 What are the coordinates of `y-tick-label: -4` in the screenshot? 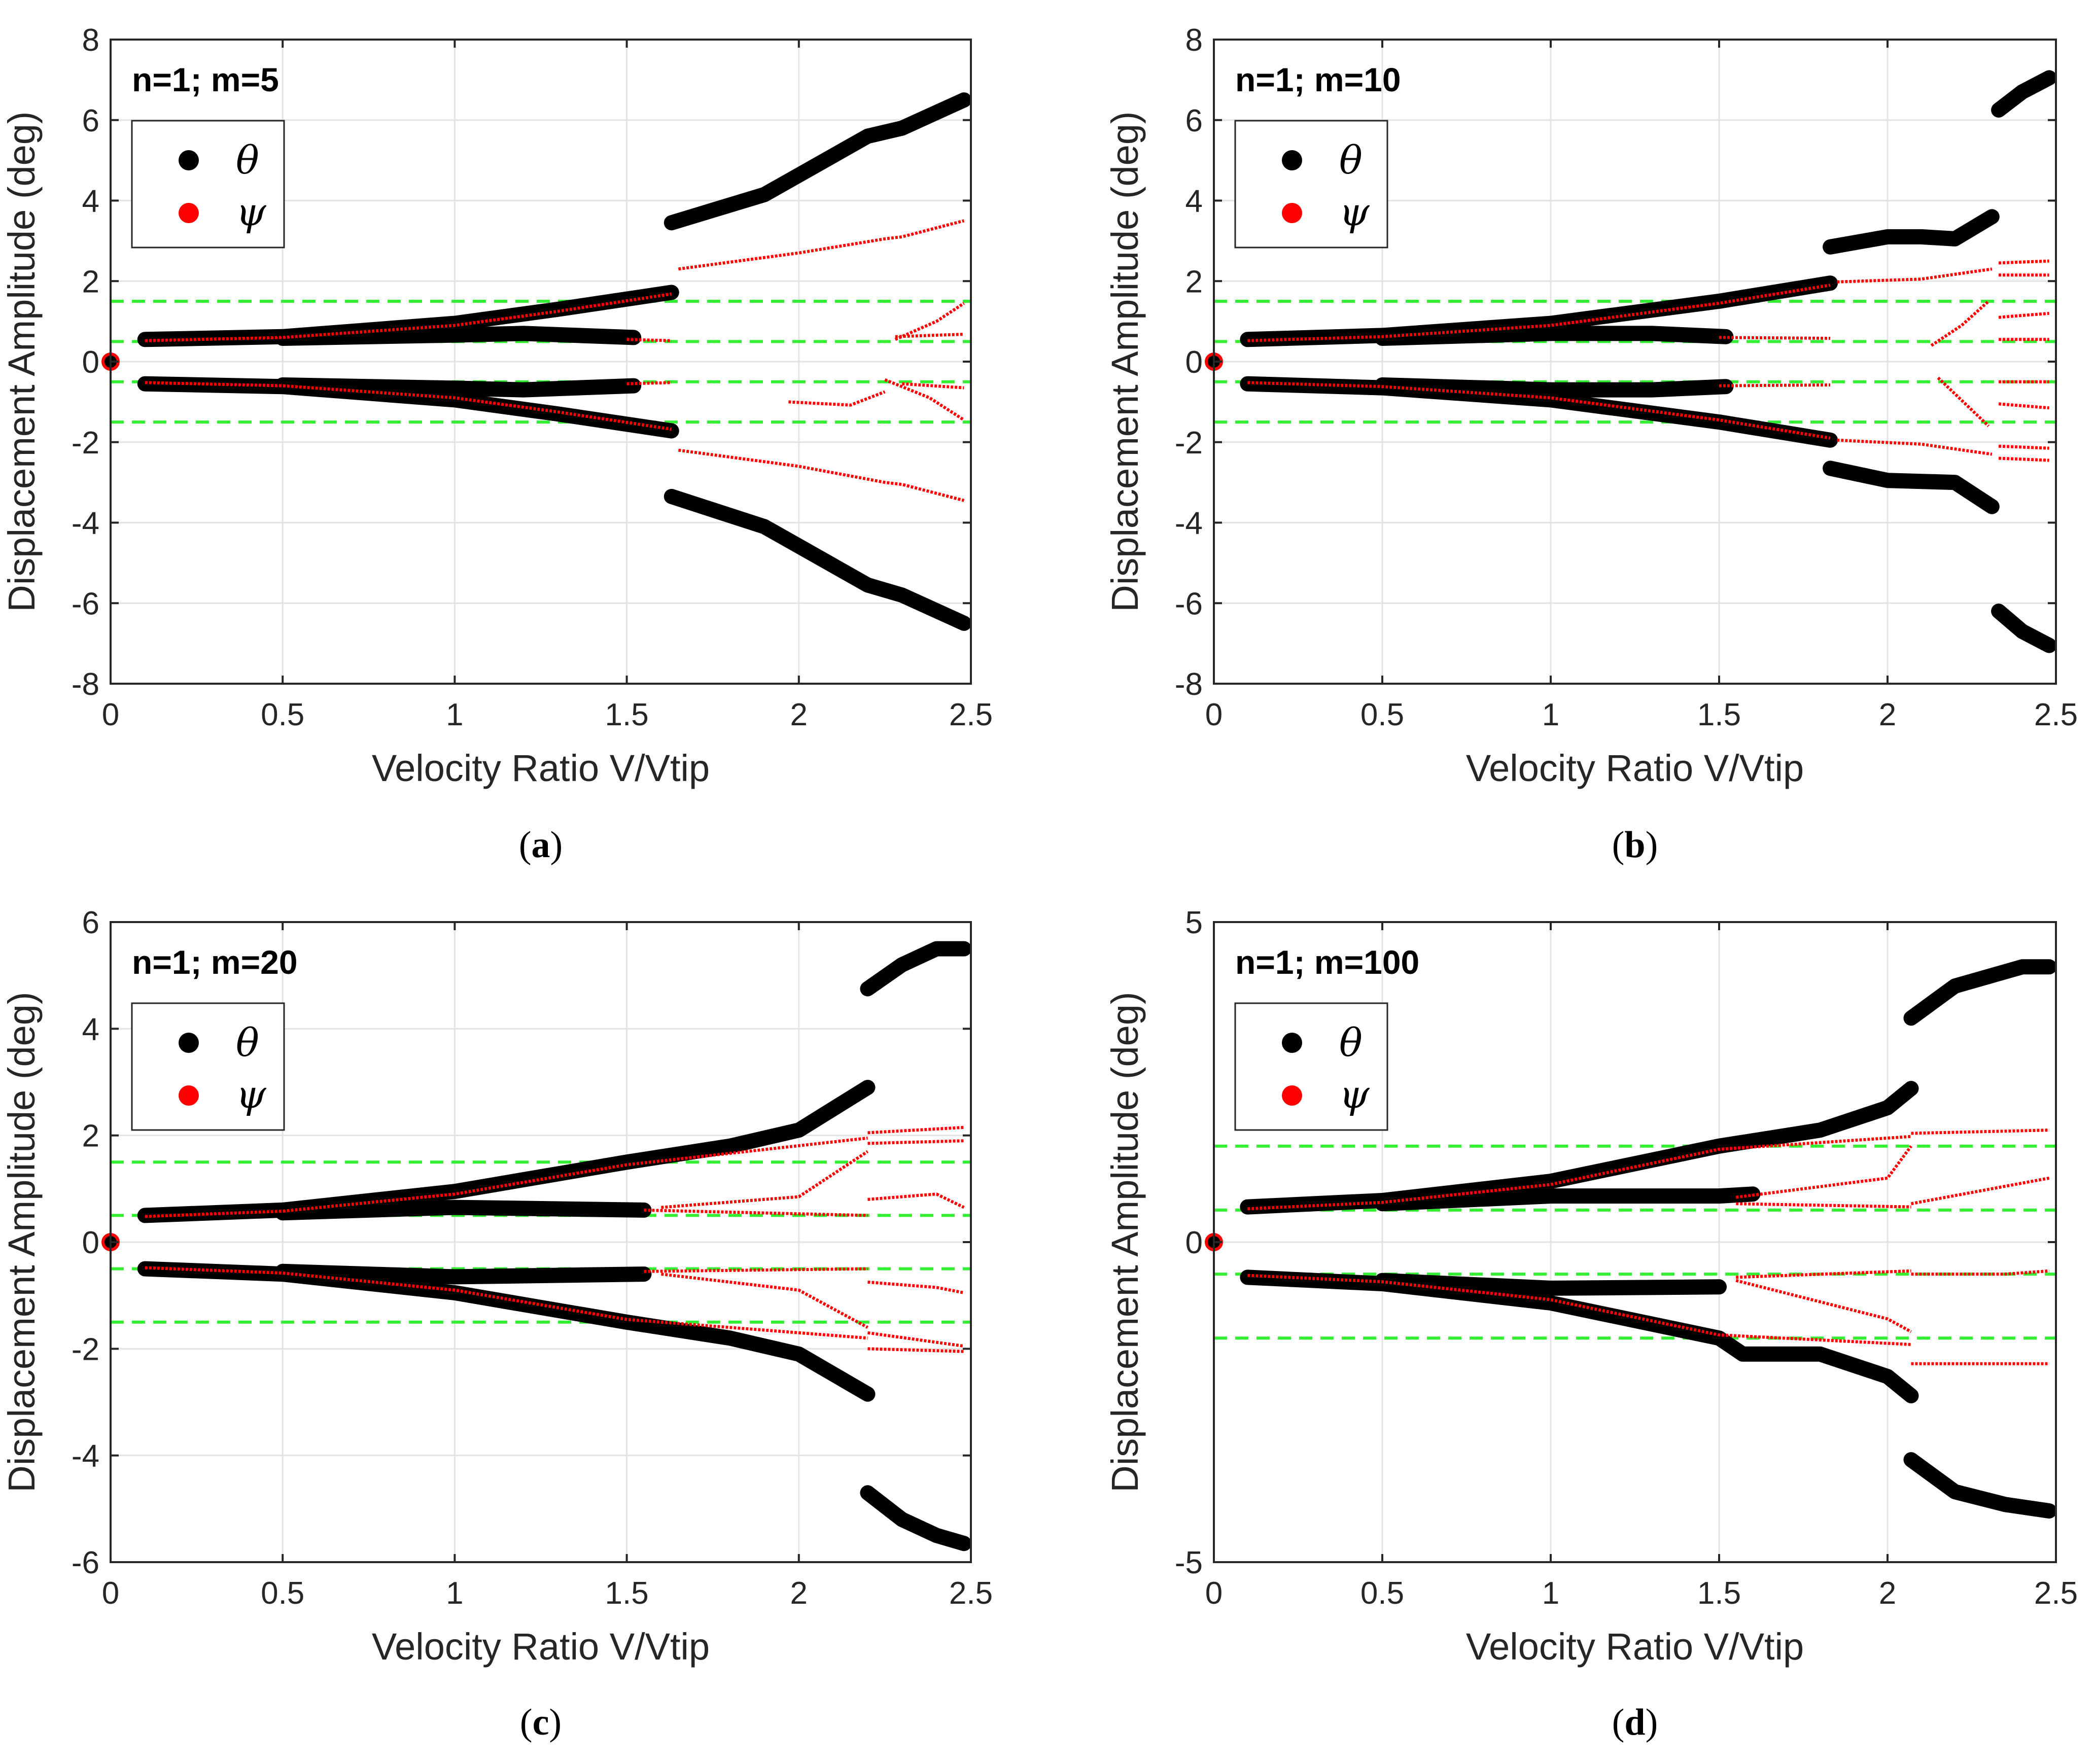 It's located at (85, 523).